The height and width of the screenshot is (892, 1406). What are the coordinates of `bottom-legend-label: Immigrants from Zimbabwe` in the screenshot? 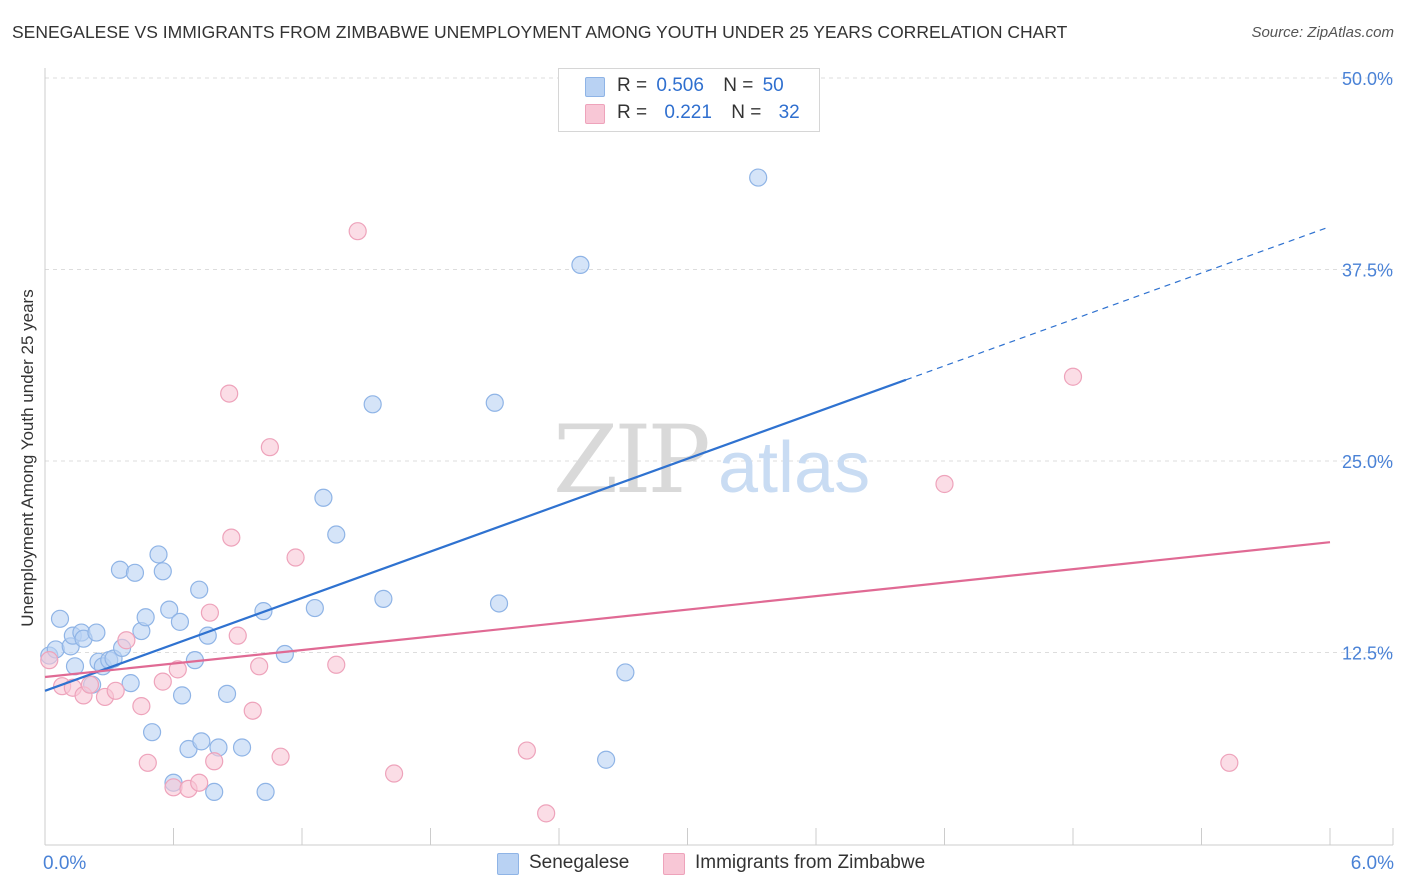 It's located at (810, 862).